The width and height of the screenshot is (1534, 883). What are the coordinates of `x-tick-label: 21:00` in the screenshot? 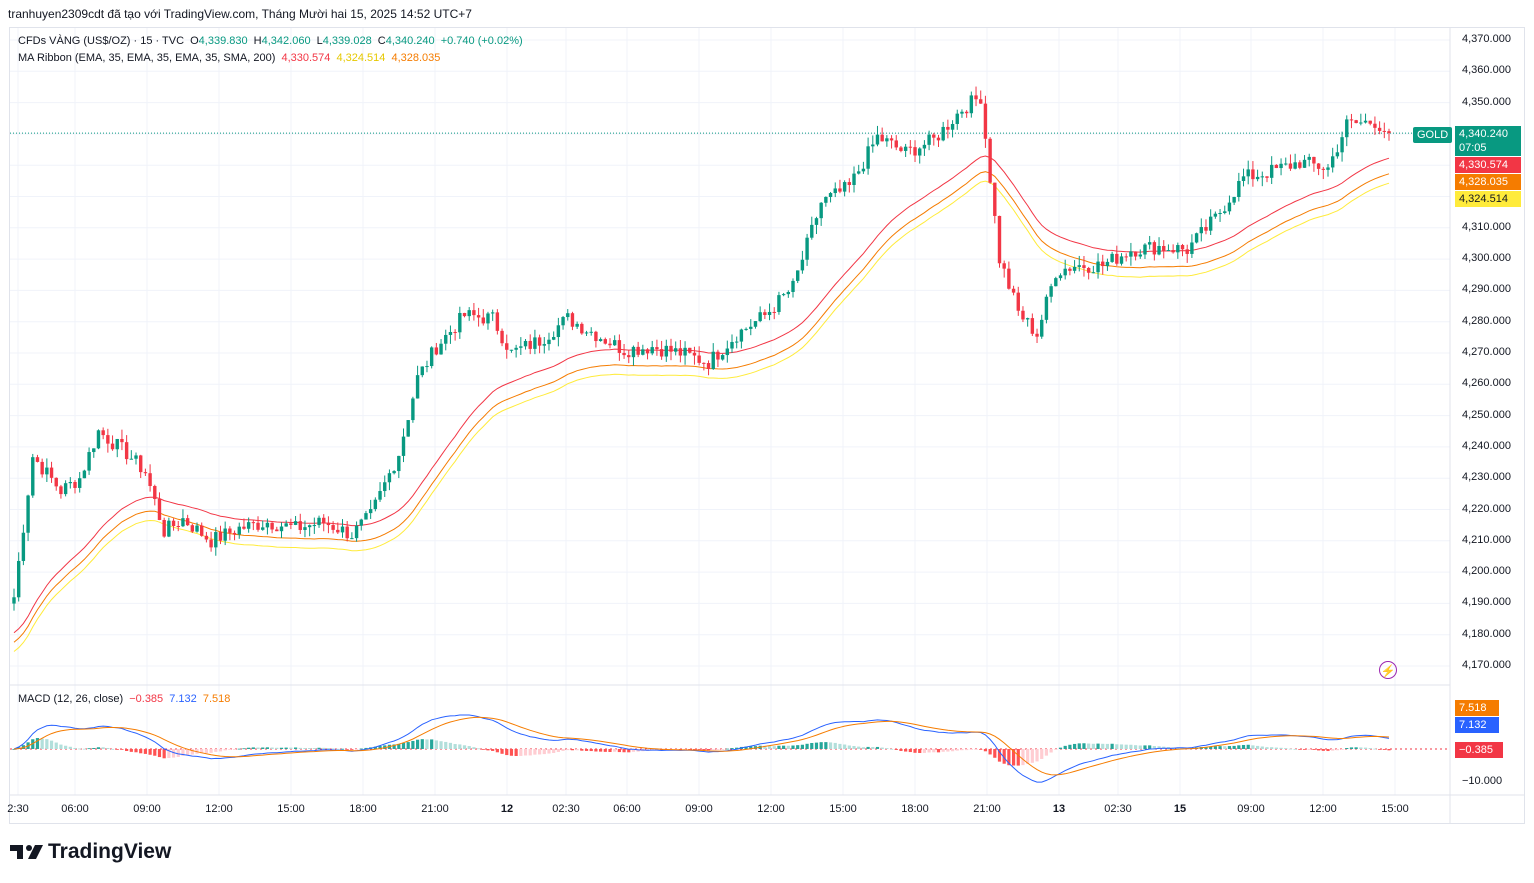 It's located at (435, 809).